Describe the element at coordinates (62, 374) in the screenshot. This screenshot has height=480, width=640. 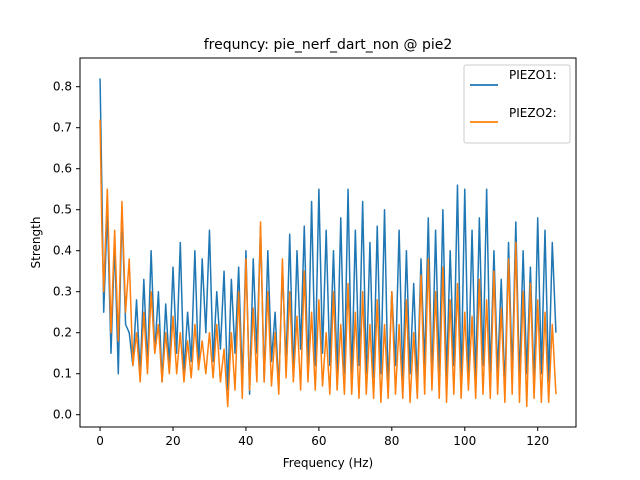
I see `y-tick-label: 0.1` at that location.